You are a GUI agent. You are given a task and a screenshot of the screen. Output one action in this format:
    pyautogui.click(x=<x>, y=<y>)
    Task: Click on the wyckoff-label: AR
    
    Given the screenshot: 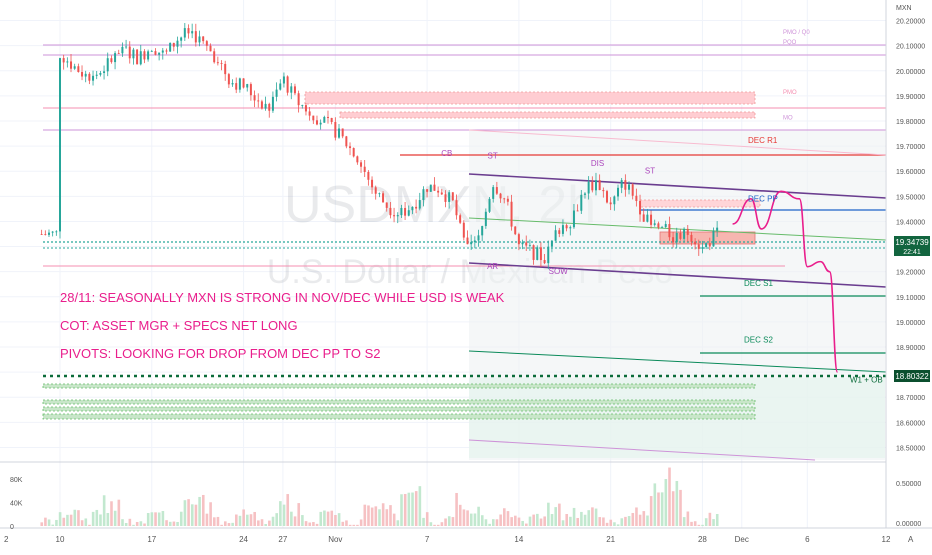 What is the action you would take?
    pyautogui.click(x=492, y=266)
    